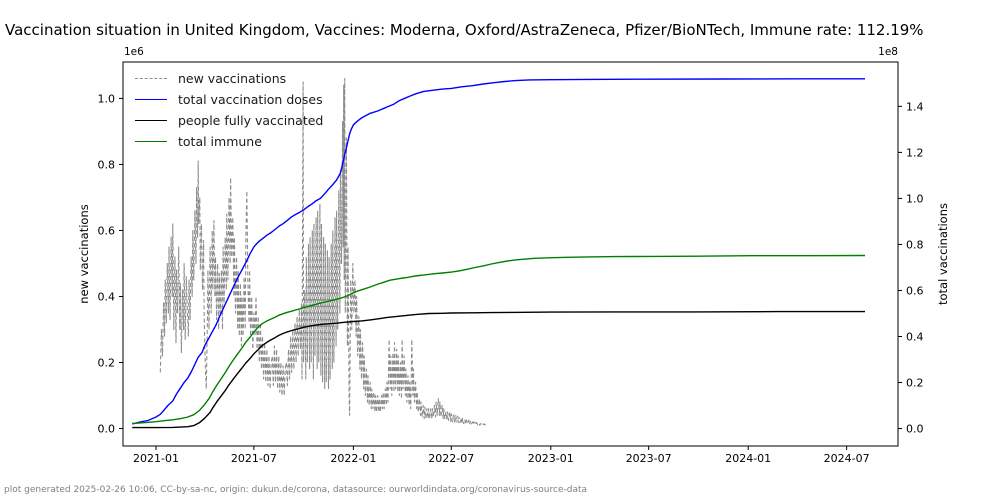 This screenshot has height=500, width=1000. What do you see at coordinates (451, 458) in the screenshot?
I see `x-tick-label: 2022-07` at bounding box center [451, 458].